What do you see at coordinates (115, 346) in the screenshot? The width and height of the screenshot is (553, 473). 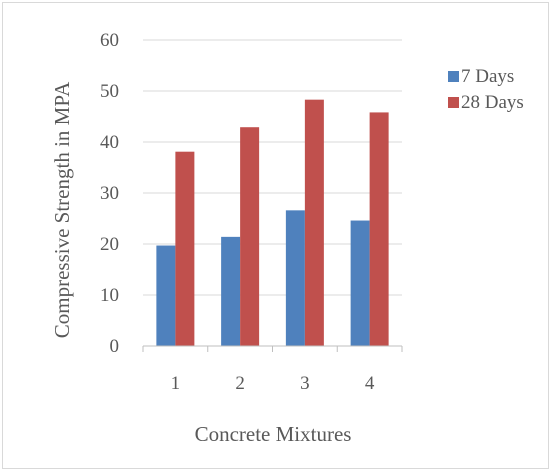 I see `y-tick-label: 0` at bounding box center [115, 346].